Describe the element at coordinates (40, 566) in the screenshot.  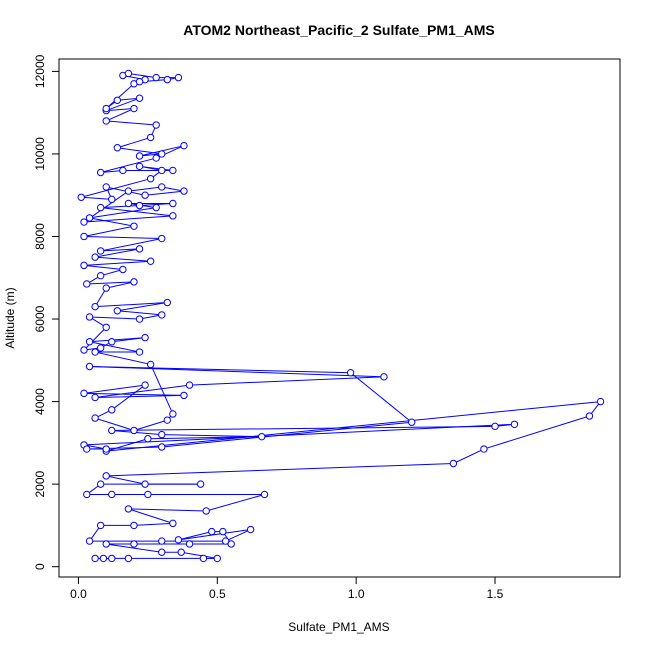
I see `y-tick-label: 0` at that location.